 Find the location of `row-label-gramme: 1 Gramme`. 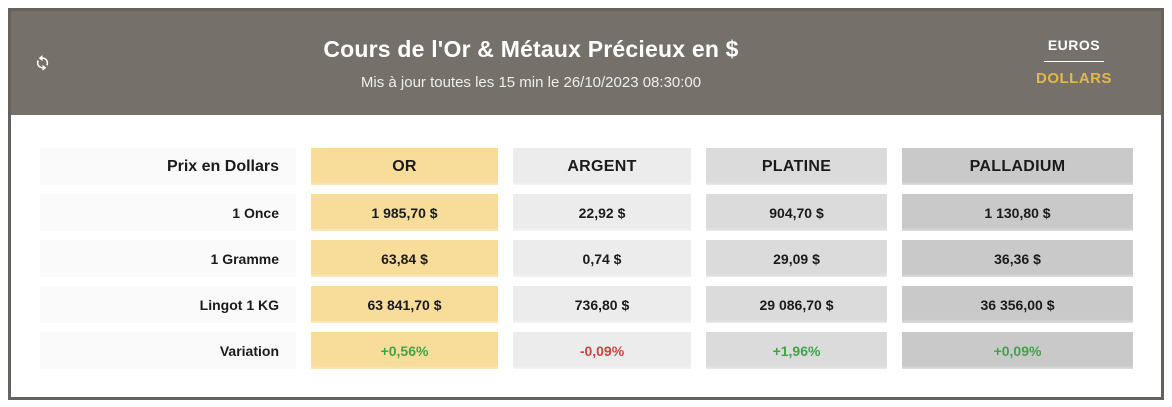

row-label-gramme: 1 Gramme is located at coordinates (168, 258).